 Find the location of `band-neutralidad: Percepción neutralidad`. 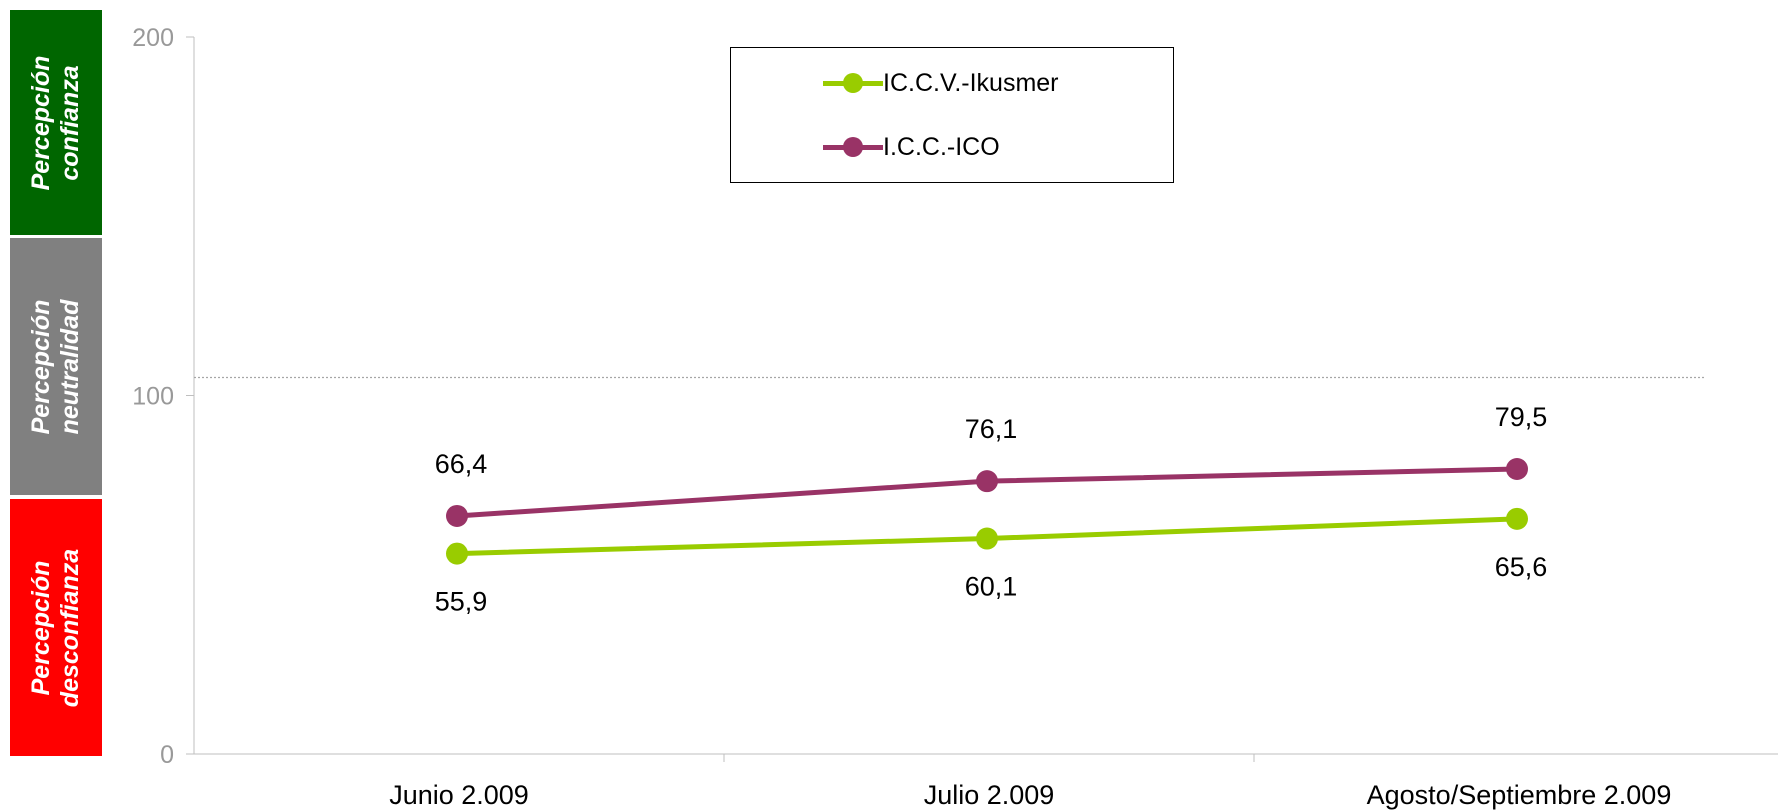

band-neutralidad: Percepción neutralidad is located at coordinates (56, 366).